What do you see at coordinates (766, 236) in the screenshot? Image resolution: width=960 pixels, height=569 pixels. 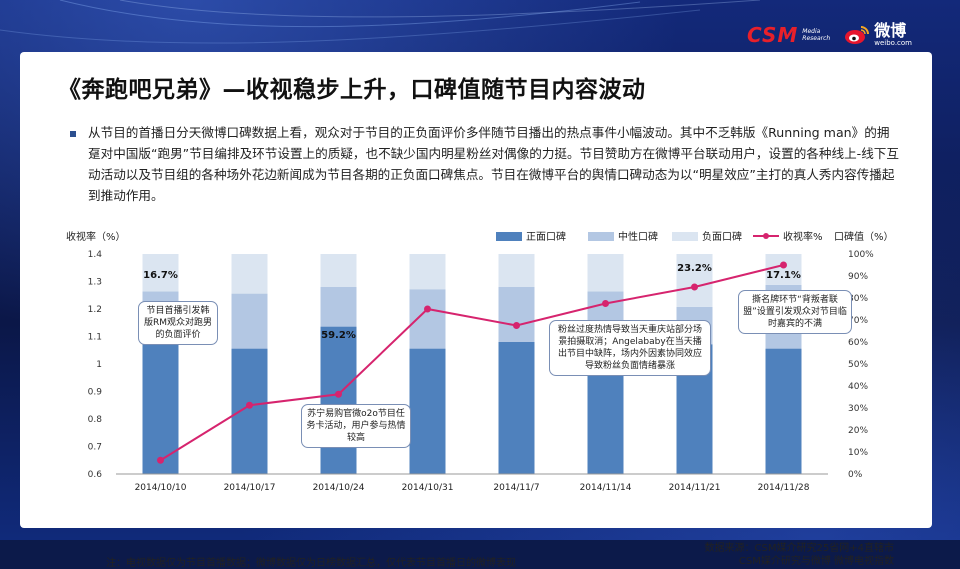 I see `legend-marker` at bounding box center [766, 236].